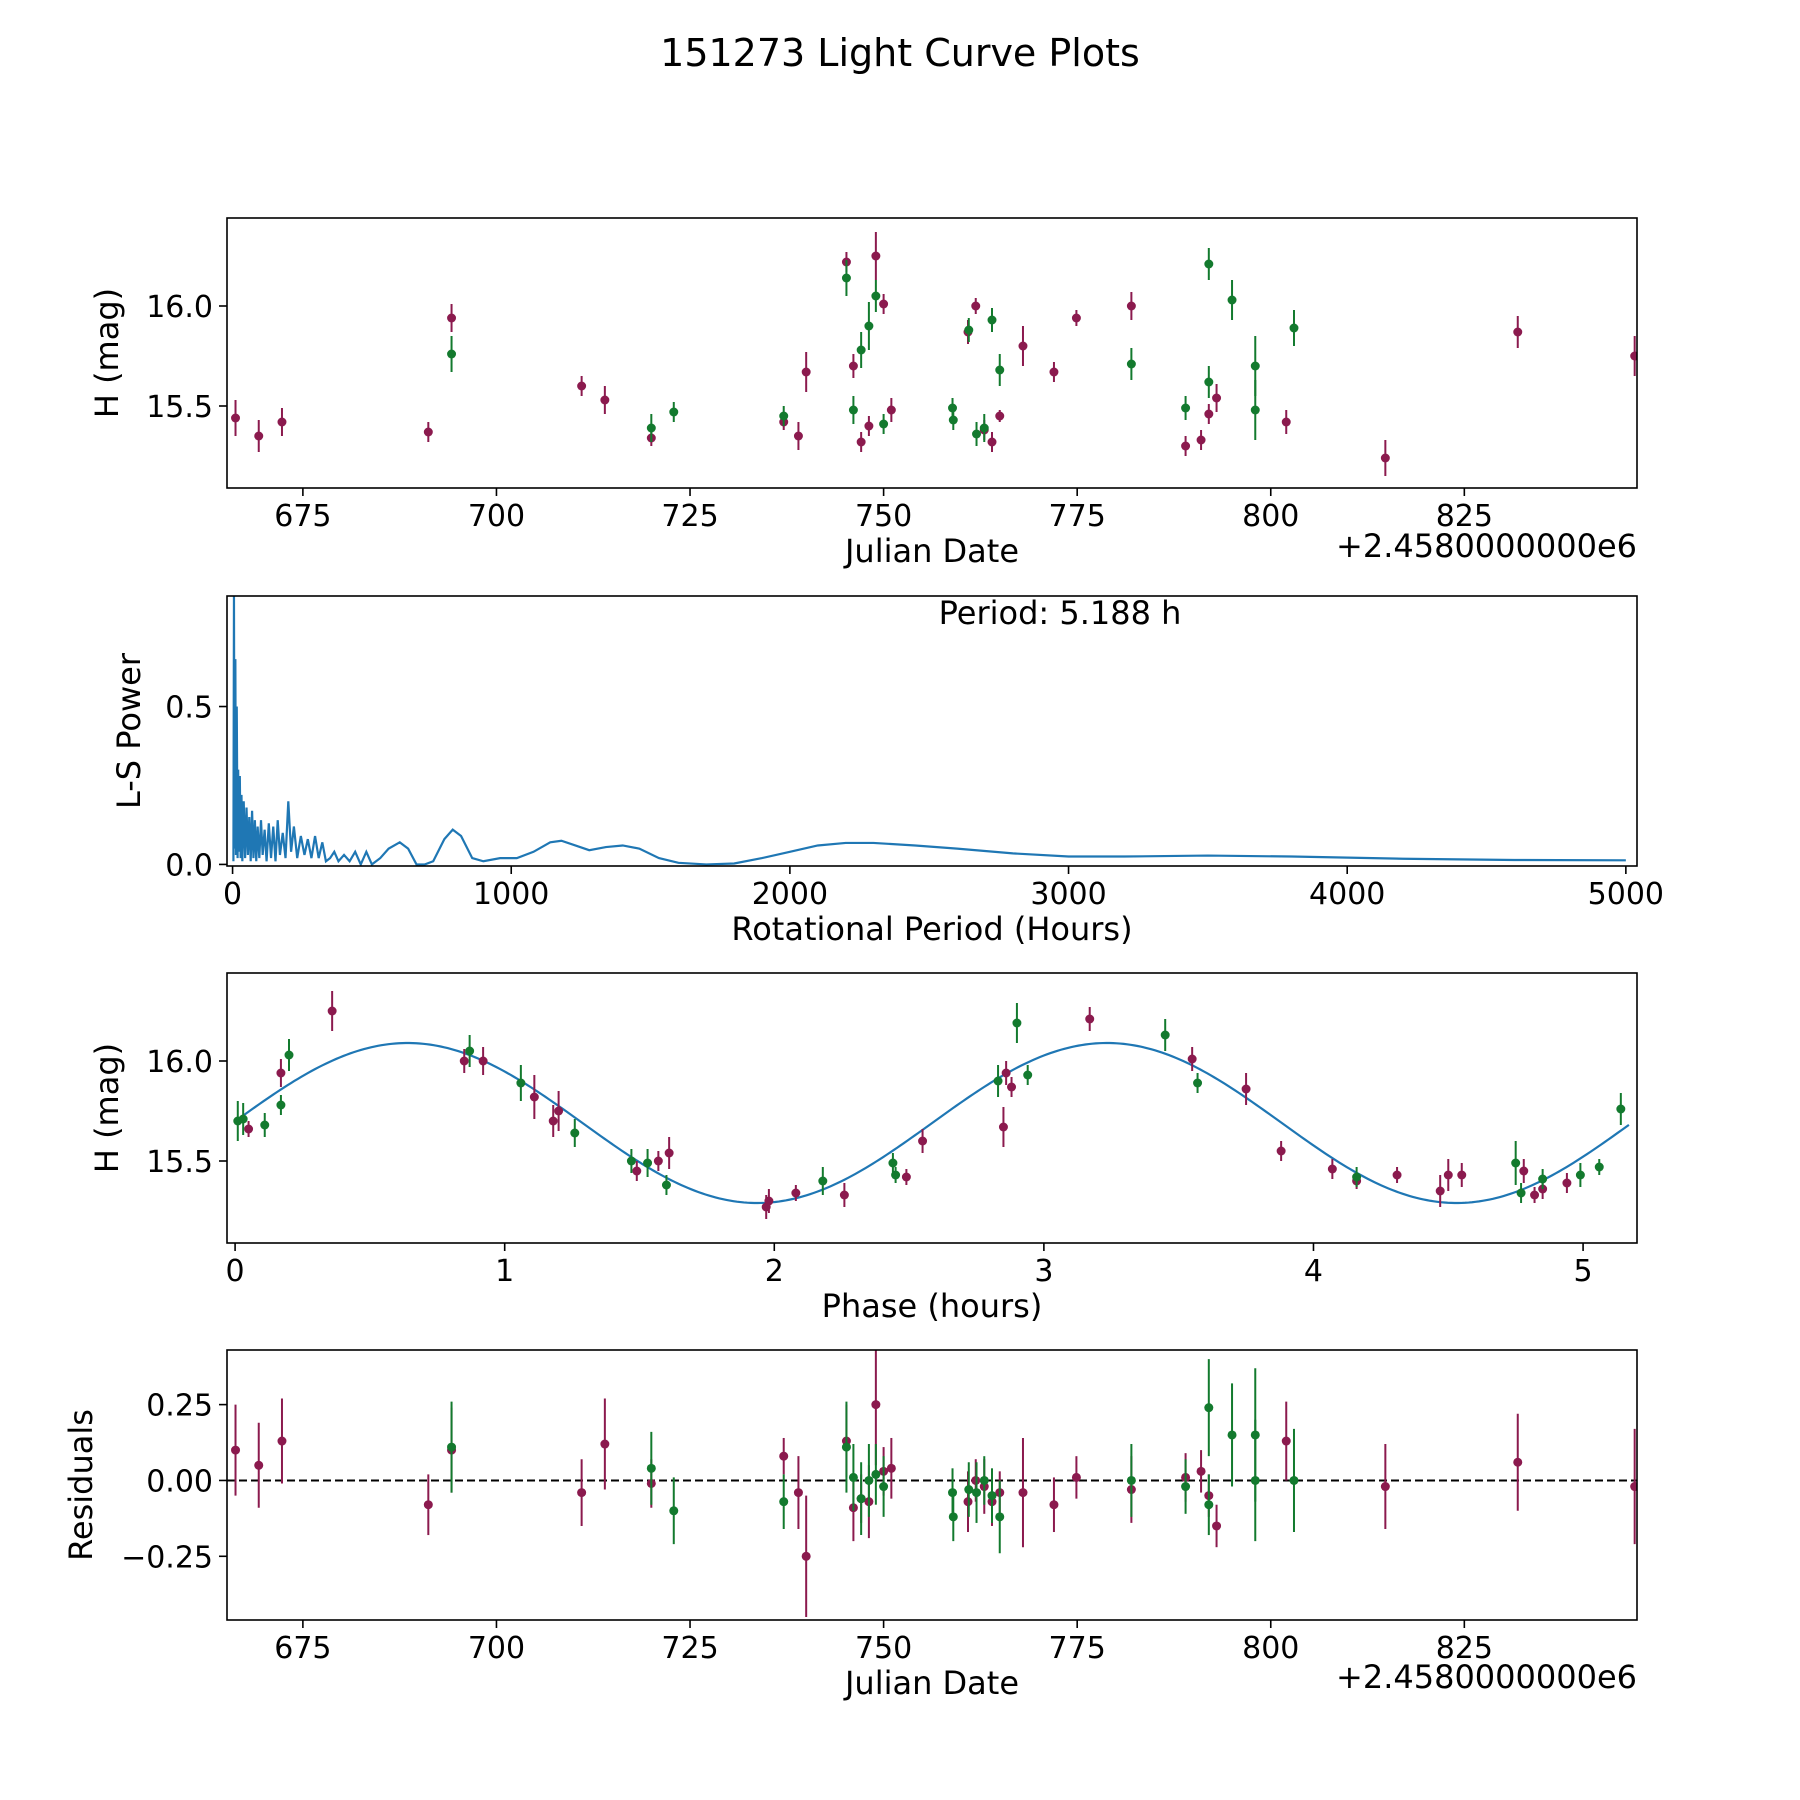 The width and height of the screenshot is (1800, 1800). I want to click on figure-title: 151273 Light Curve Plots, so click(900, 53).